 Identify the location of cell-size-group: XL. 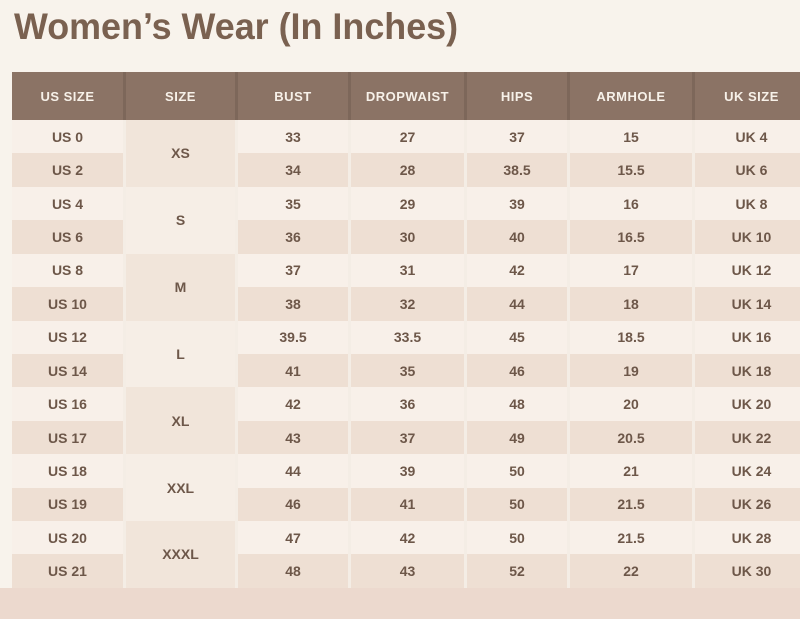
(180, 421).